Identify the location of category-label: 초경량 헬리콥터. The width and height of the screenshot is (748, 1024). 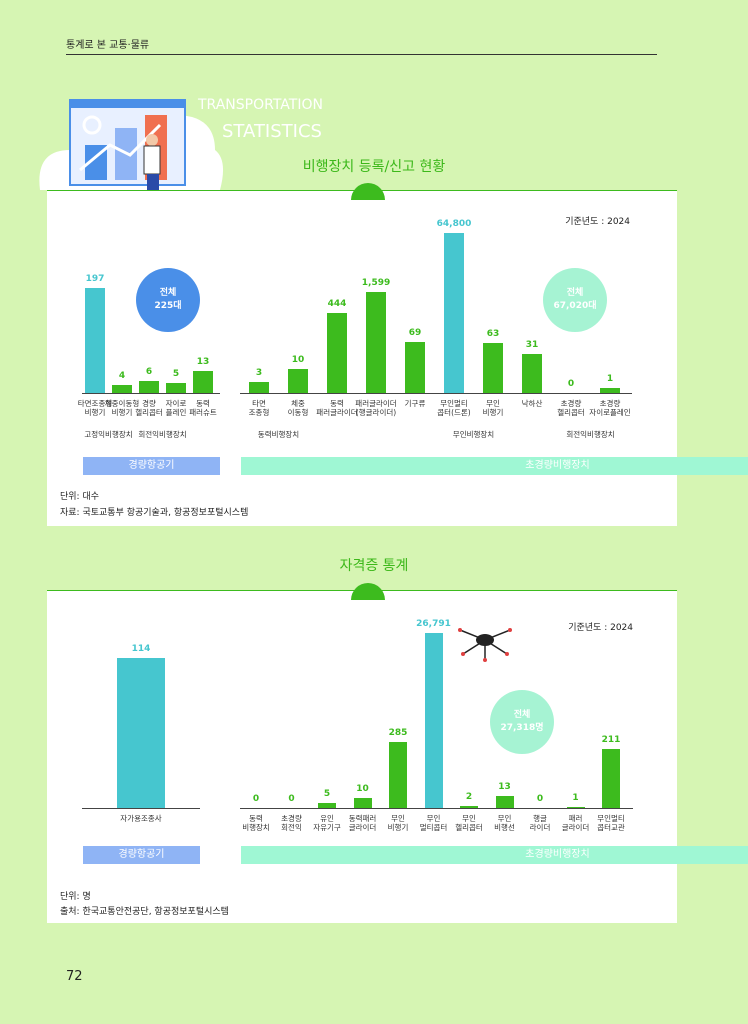
(571, 408).